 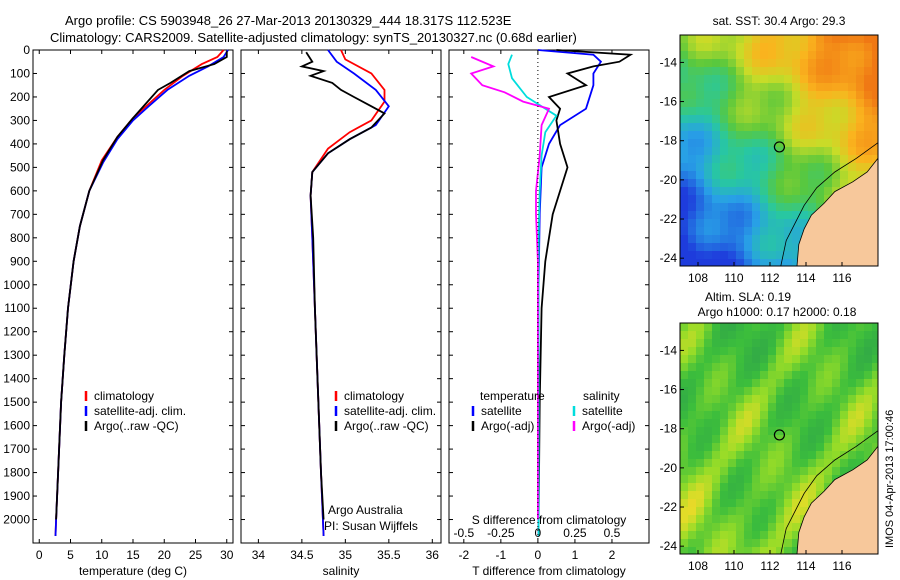 What do you see at coordinates (575, 533) in the screenshot?
I see `difference-x2-tick-label: 0.25` at bounding box center [575, 533].